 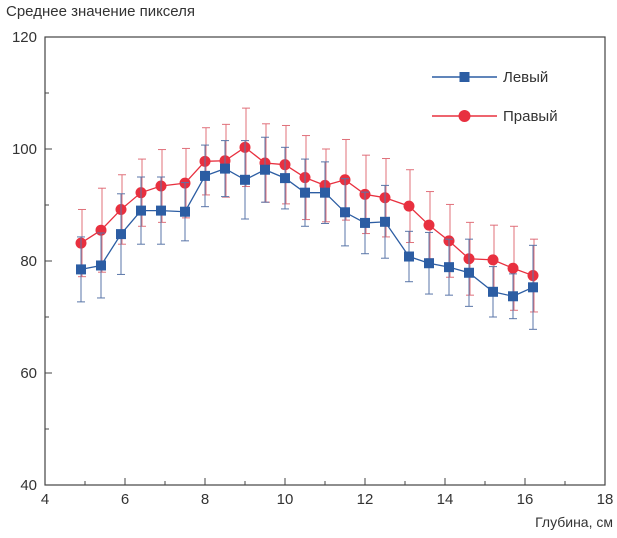 I want to click on x-tick-label: 16, so click(x=525, y=499).